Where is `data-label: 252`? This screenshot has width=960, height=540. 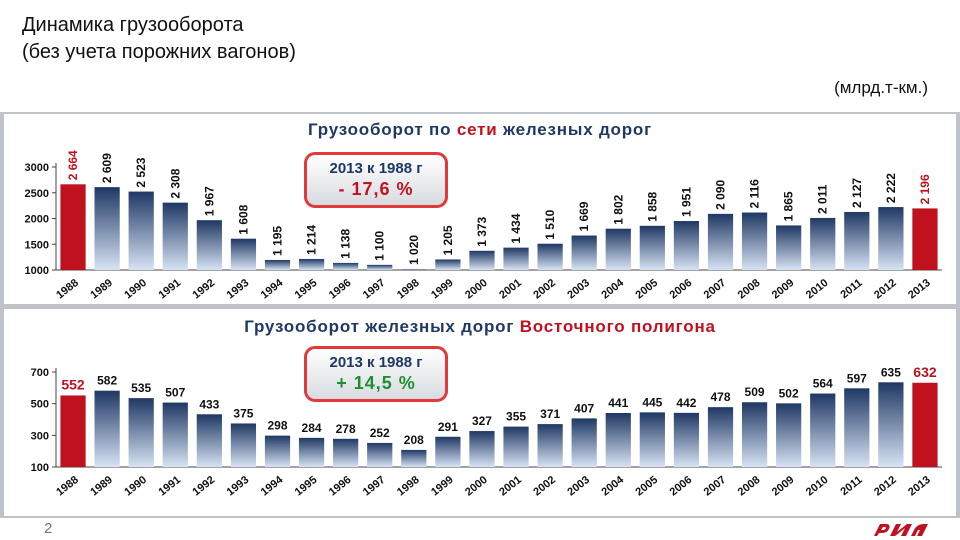
data-label: 252 is located at coordinates (380, 433).